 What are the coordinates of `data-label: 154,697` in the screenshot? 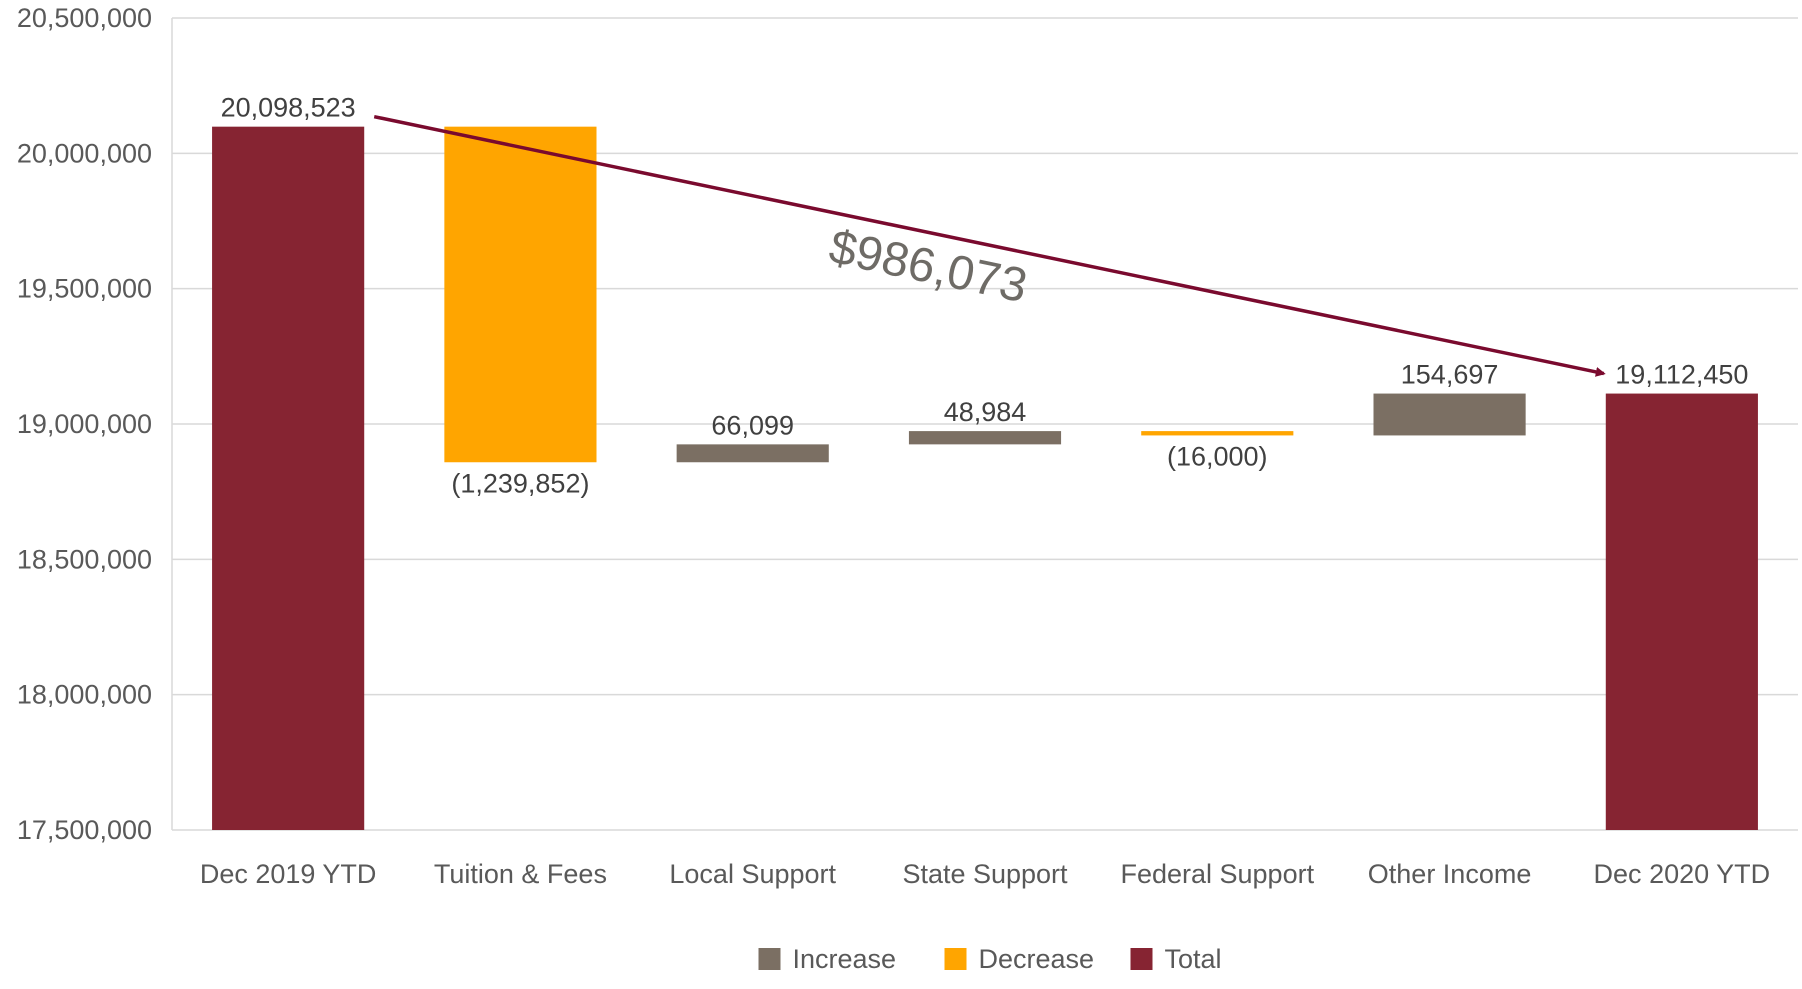 It's located at (1450, 375).